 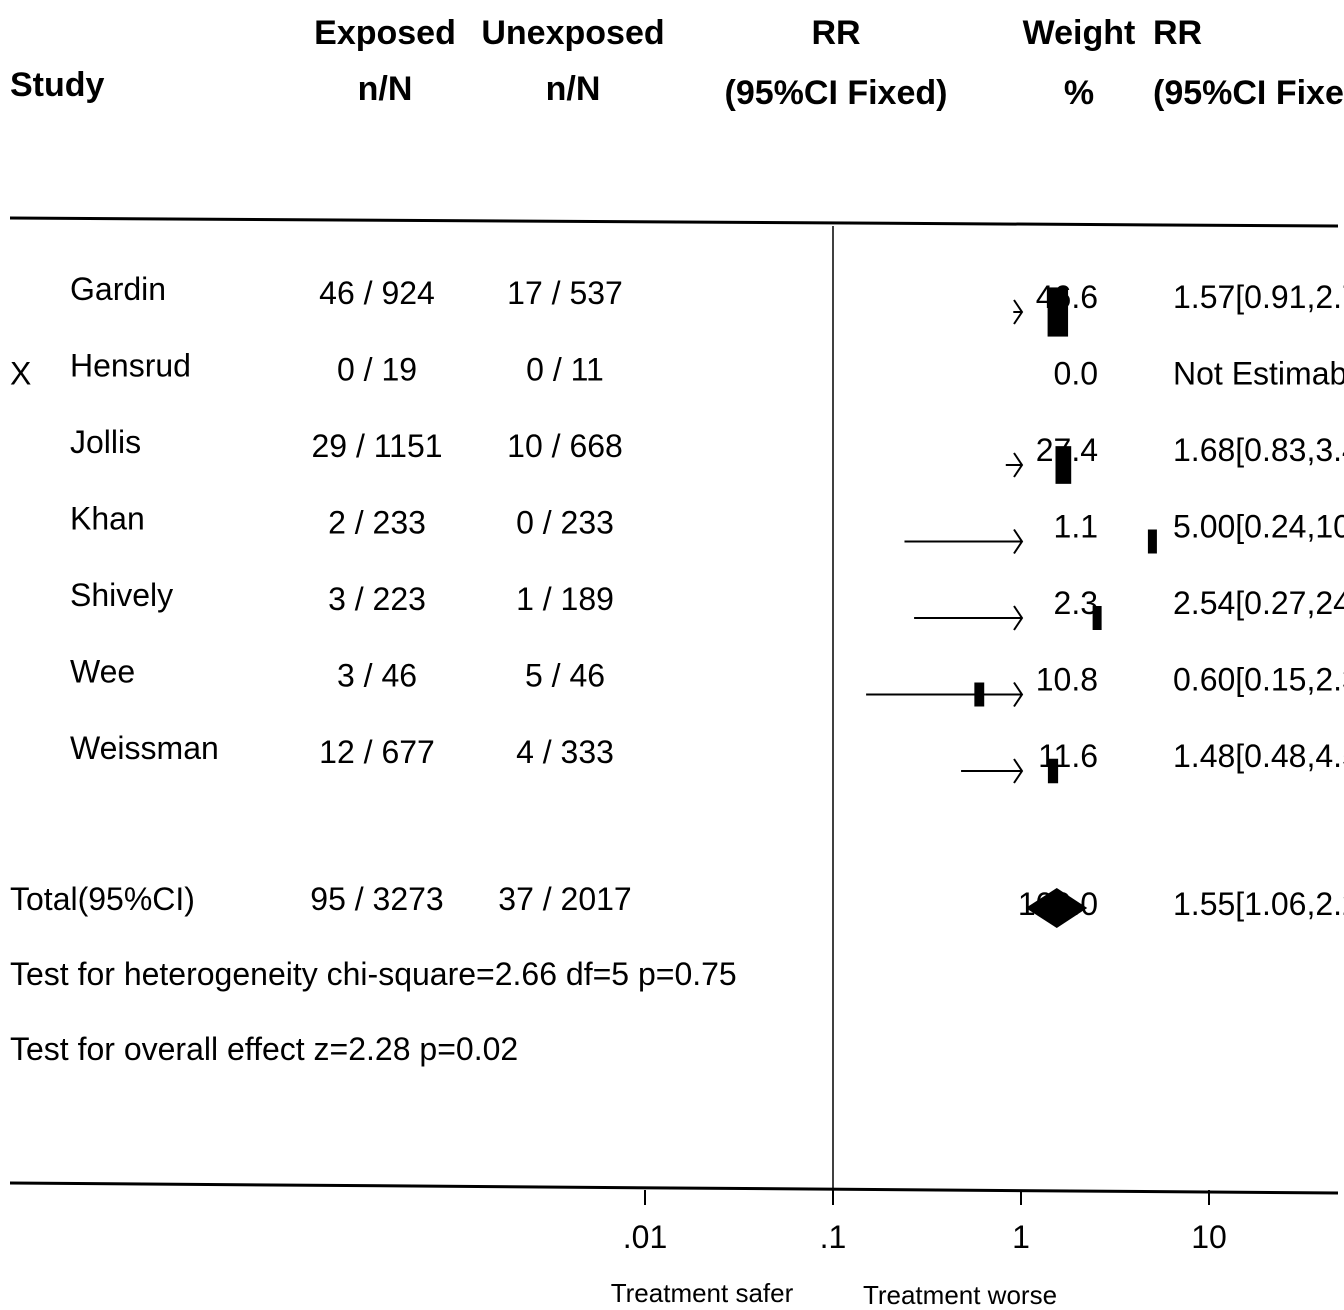 I want to click on unexposed-count: 4 / 333, so click(x=565, y=752).